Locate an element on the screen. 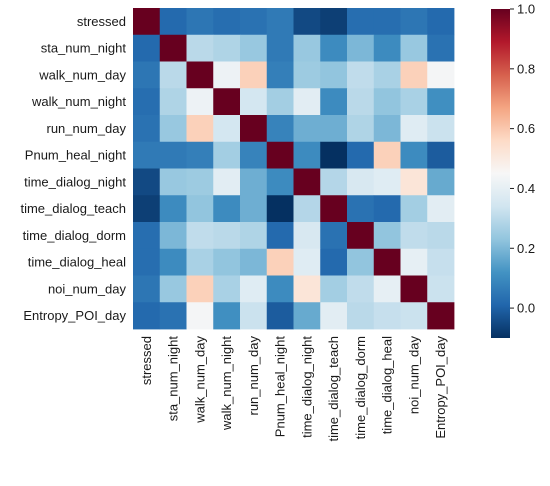 This screenshot has width=550, height=486. y-tick-label: walk_num_night is located at coordinates (78, 101).